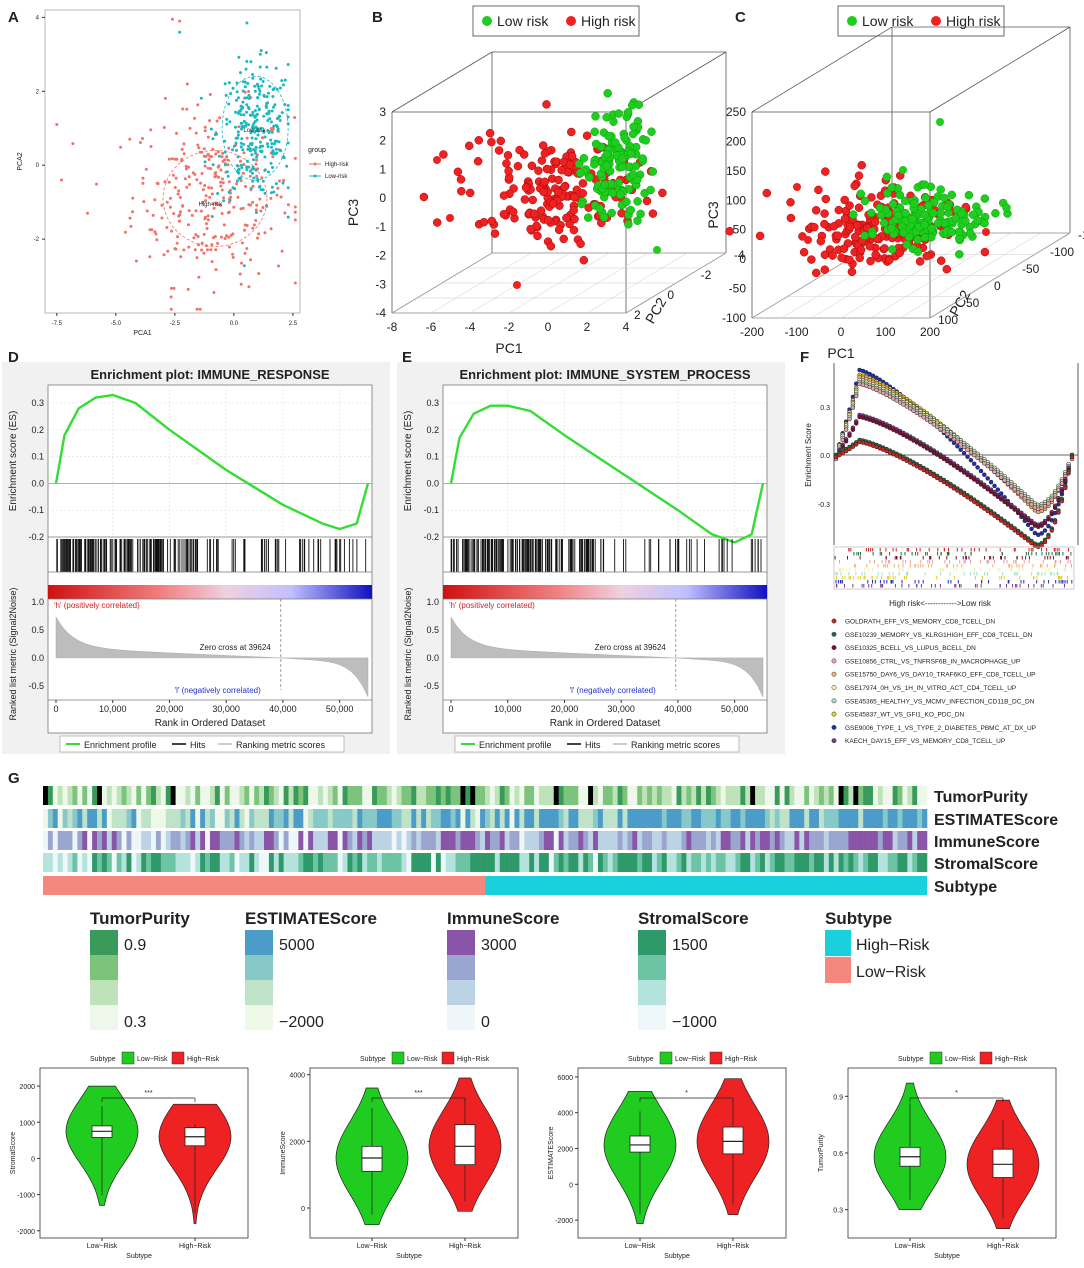  Describe the element at coordinates (640, 1144) in the screenshot. I see `box-low-risk` at that location.